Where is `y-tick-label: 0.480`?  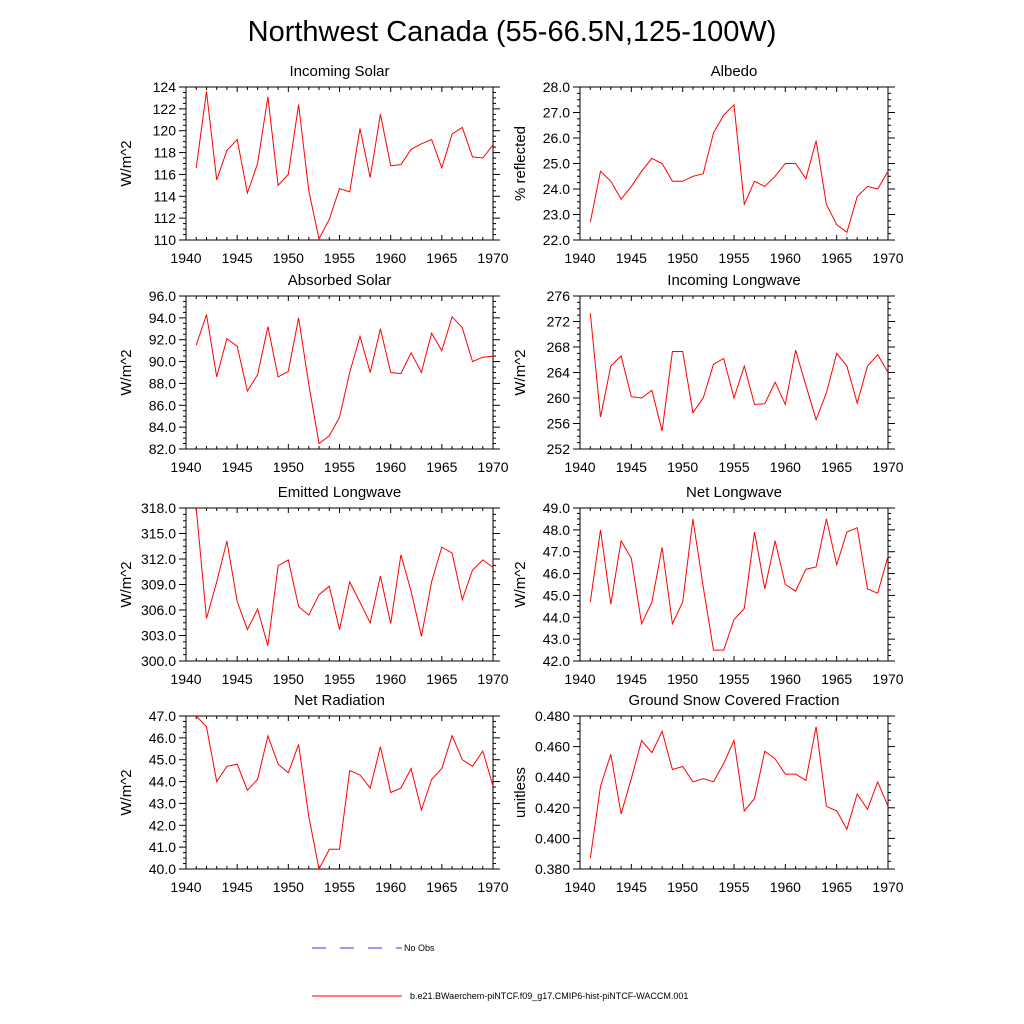
y-tick-label: 0.480 is located at coordinates (552, 716).